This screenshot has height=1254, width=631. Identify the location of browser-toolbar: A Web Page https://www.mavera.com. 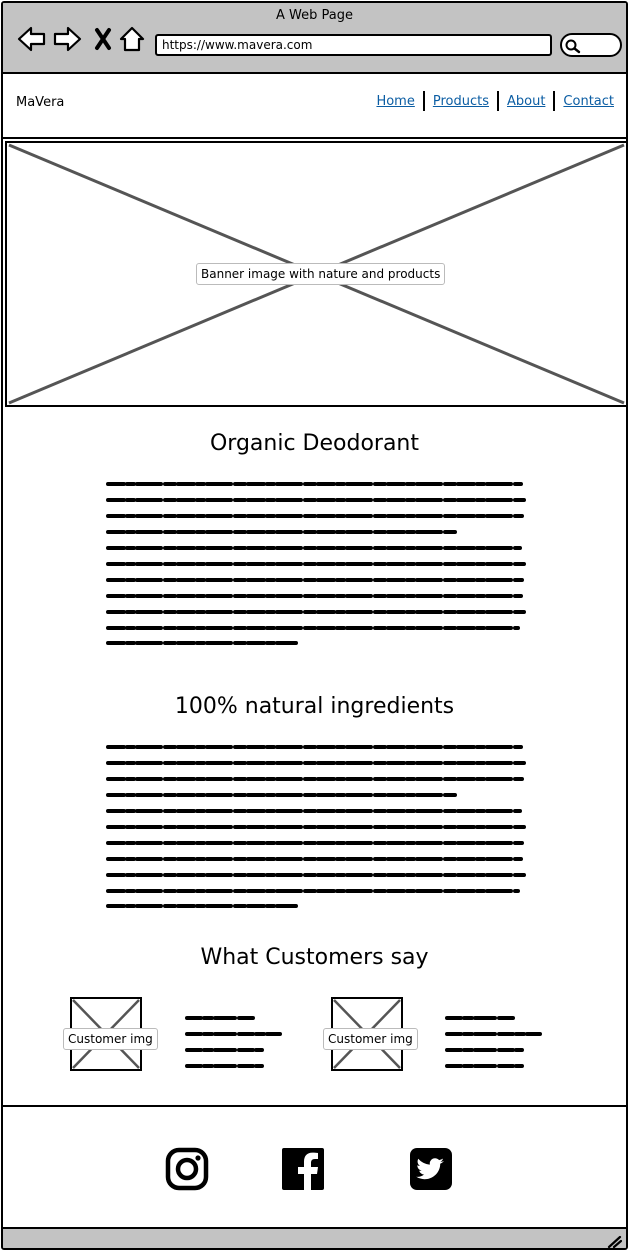
(314, 38).